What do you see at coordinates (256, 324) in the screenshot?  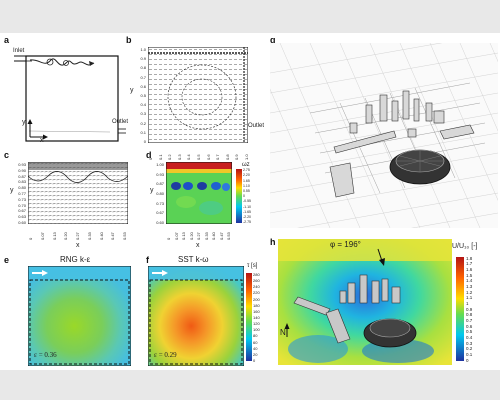 I see `tick-label: 120` at bounding box center [256, 324].